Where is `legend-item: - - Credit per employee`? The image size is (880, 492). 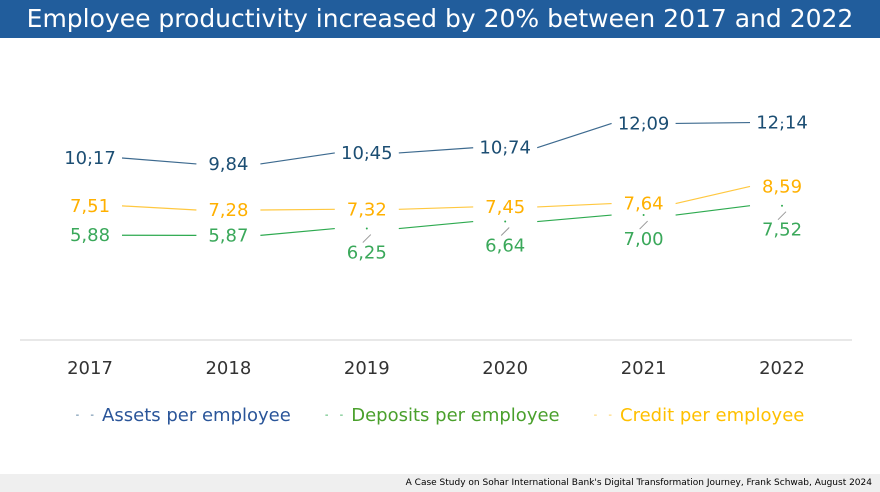
legend-item: - - Credit per employee is located at coordinates (699, 415).